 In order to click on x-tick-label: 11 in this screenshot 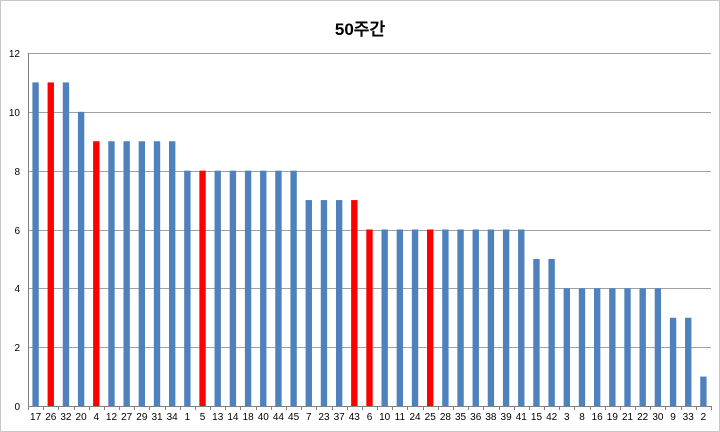, I will do `click(400, 417)`.